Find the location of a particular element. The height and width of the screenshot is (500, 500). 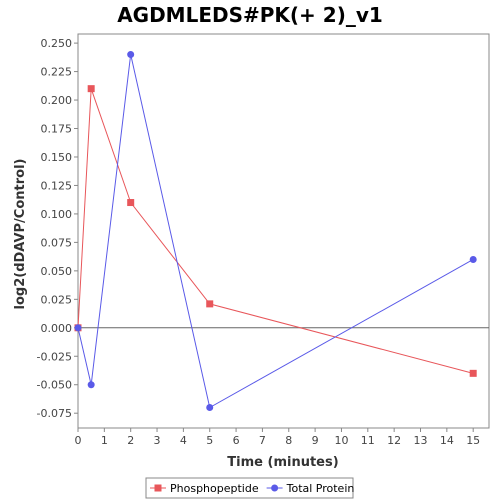

x-tick-label: 6 is located at coordinates (236, 440).